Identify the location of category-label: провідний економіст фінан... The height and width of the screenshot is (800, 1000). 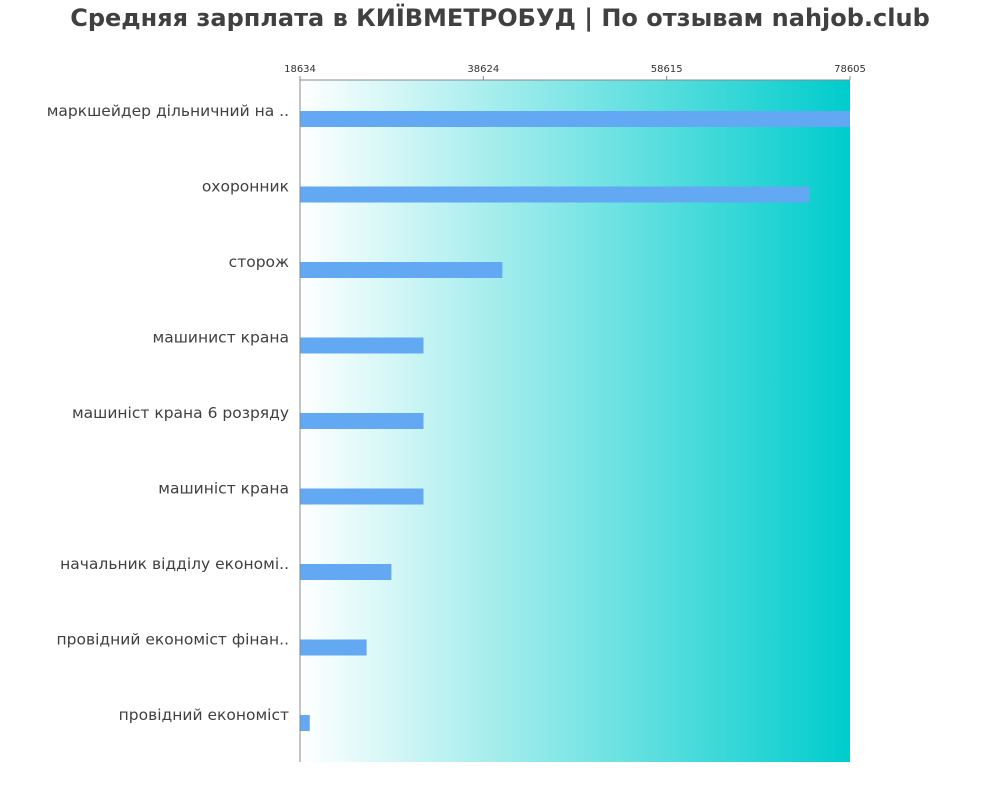
(173, 640).